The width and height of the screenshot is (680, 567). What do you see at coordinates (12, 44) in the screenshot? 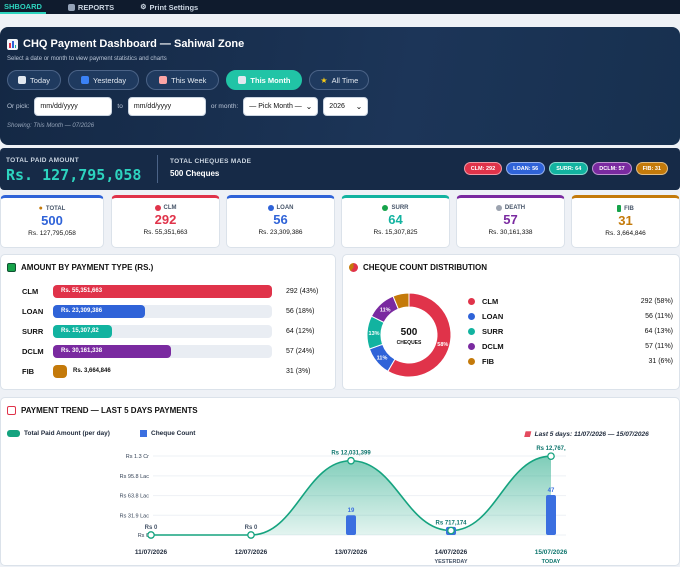
I see `chart-icon` at bounding box center [12, 44].